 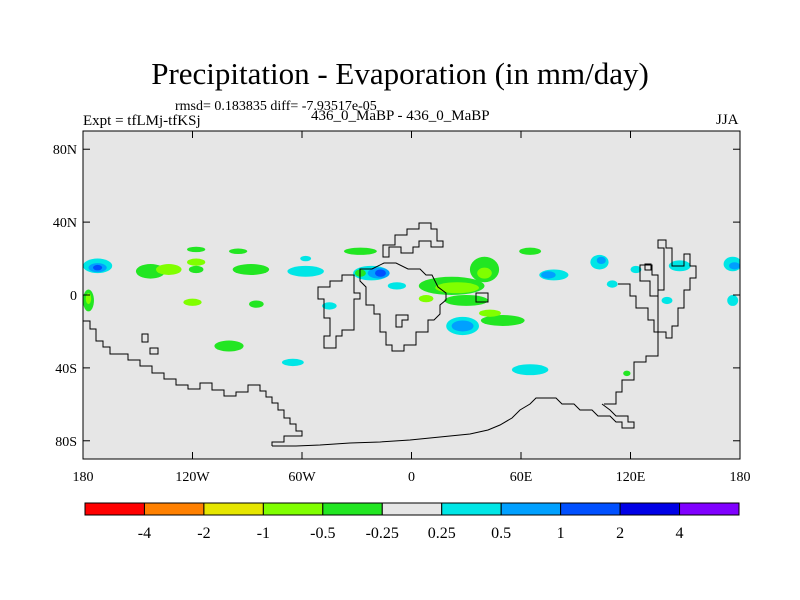 What do you see at coordinates (620, 533) in the screenshot?
I see `colorbar-label: 2` at bounding box center [620, 533].